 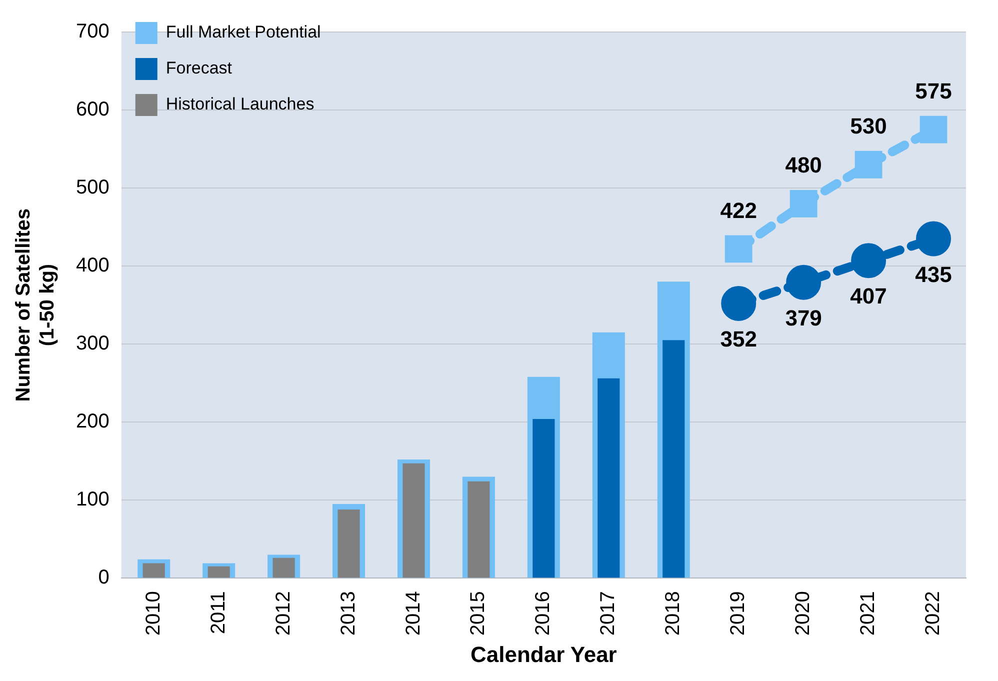 What do you see at coordinates (803, 613) in the screenshot?
I see `x-tick-label: 2020` at bounding box center [803, 613].